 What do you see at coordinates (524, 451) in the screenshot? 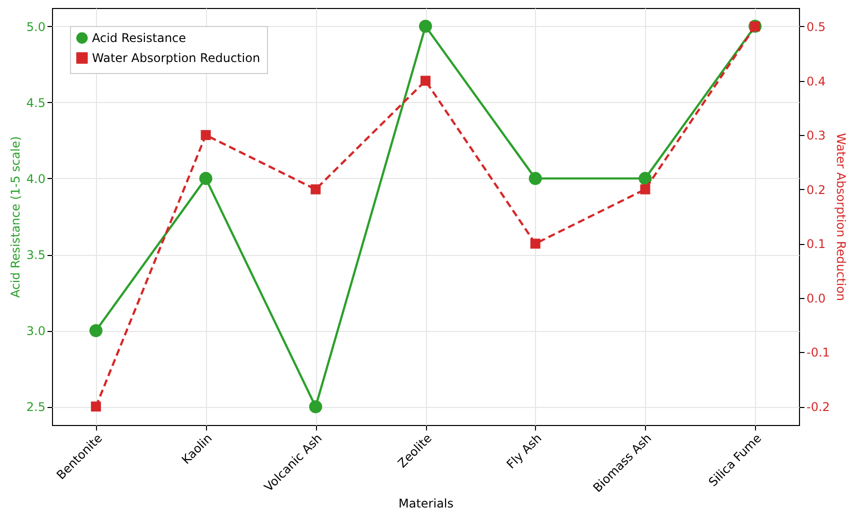
I see `x-tick-label: Fly Ash` at bounding box center [524, 451].